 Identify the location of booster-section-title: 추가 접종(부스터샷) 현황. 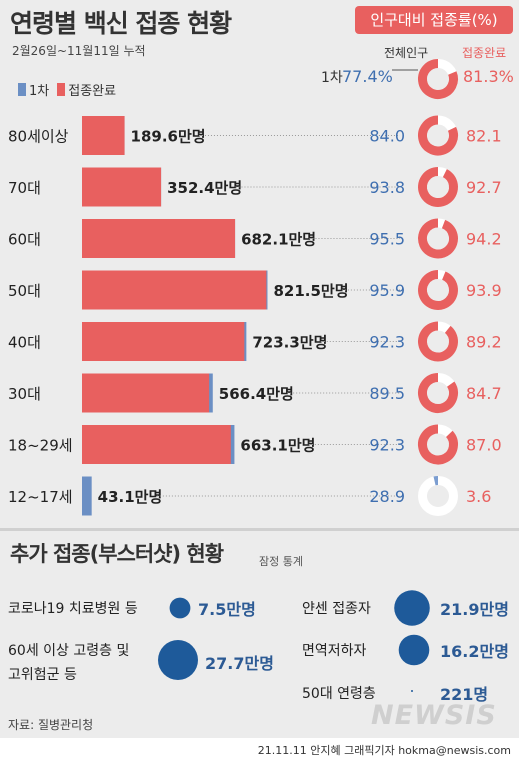
(117, 554).